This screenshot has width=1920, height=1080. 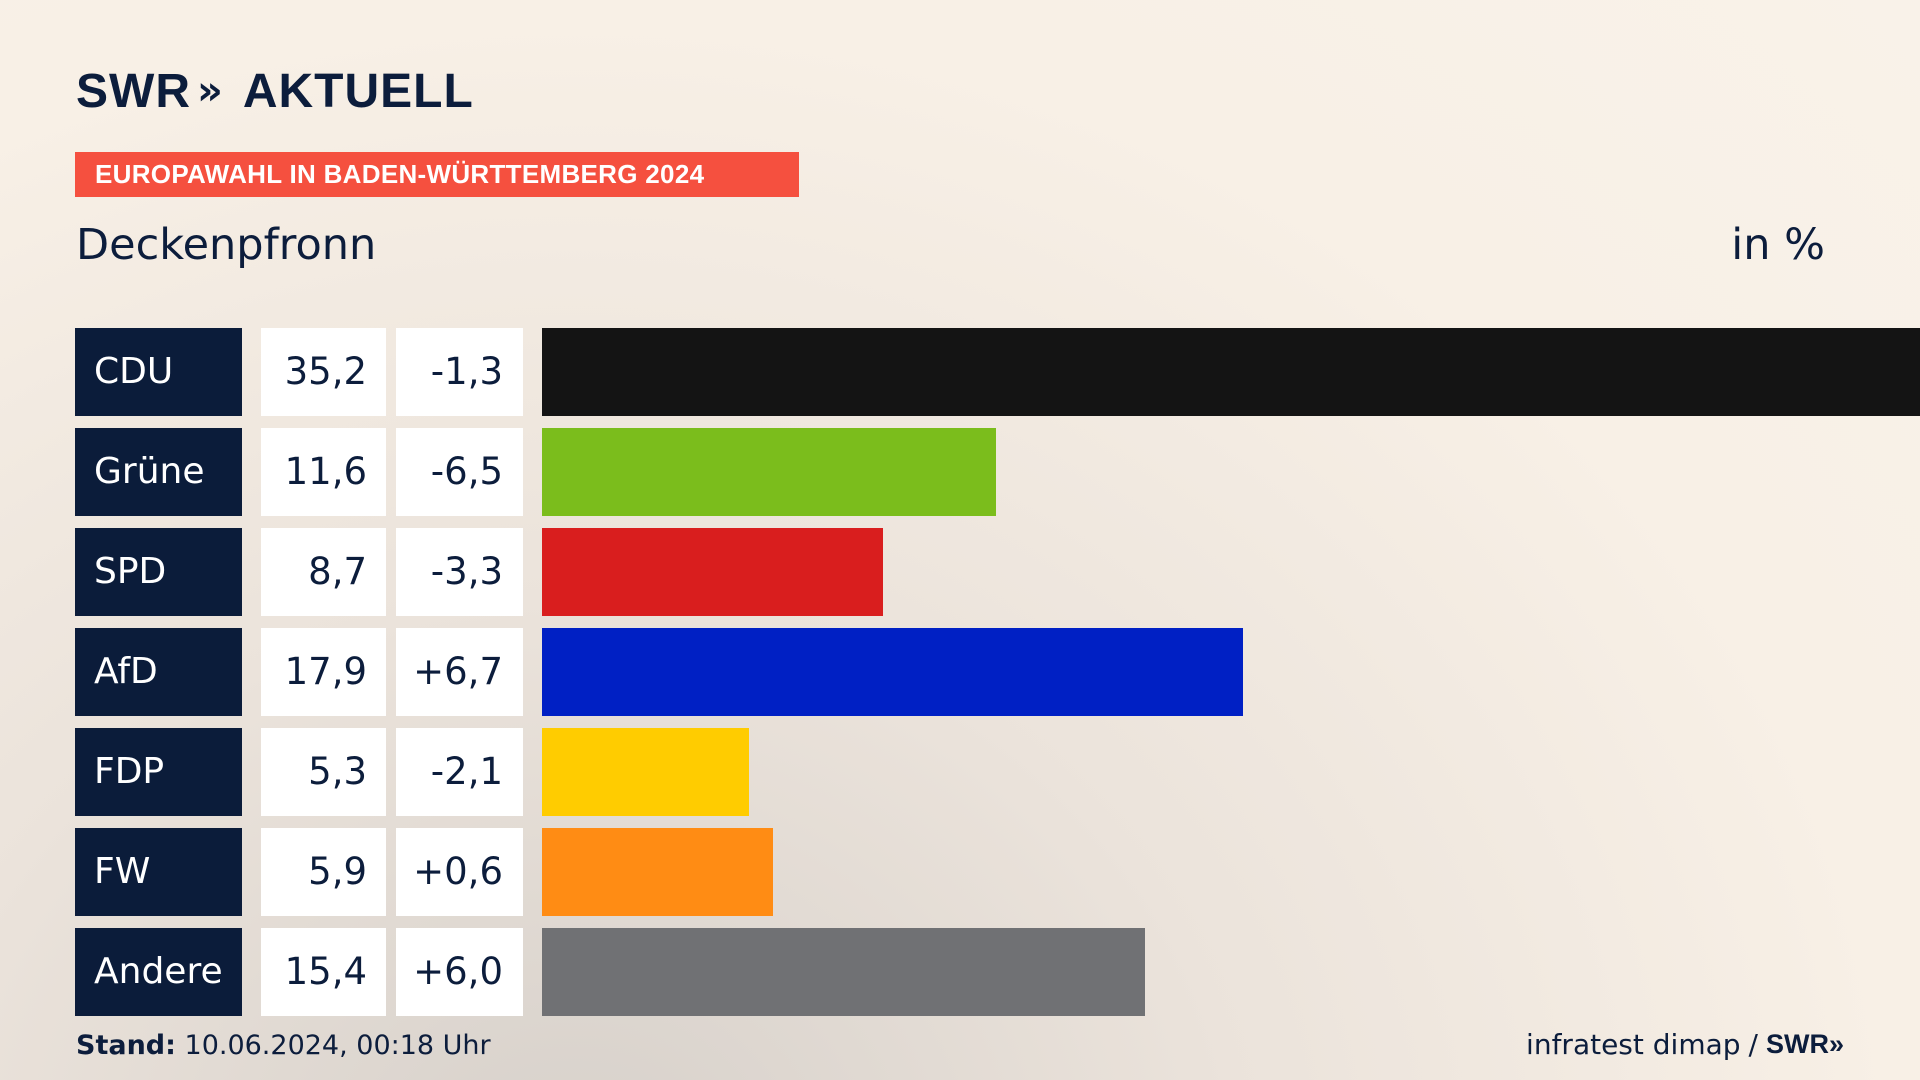 I want to click on change-label: +6,7, so click(x=459, y=672).